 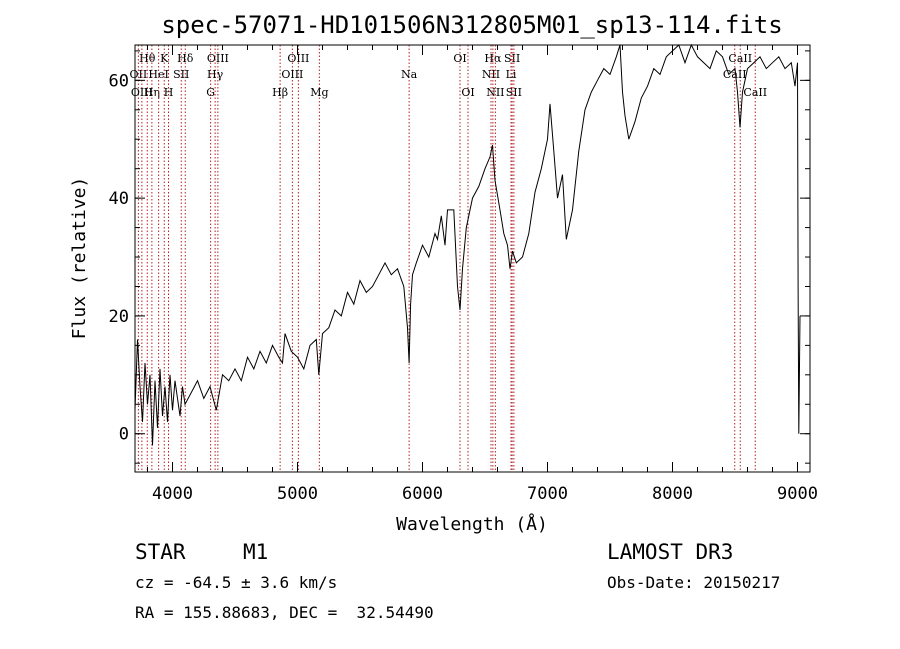 I want to click on x-tick-label: 6000, so click(x=422, y=494).